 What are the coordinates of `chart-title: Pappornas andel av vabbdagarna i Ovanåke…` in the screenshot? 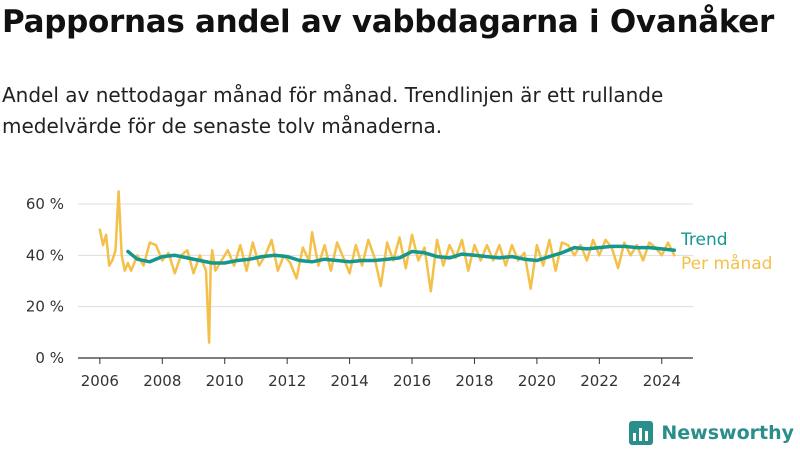 It's located at (388, 22).